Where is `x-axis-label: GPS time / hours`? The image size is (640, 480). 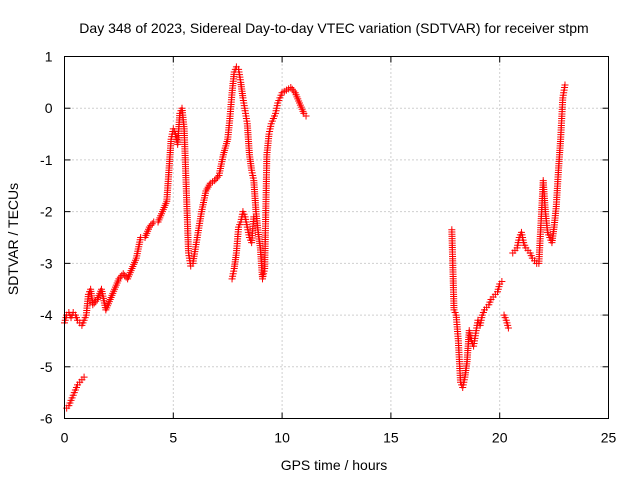
x-axis-label: GPS time / hours is located at coordinates (334, 465).